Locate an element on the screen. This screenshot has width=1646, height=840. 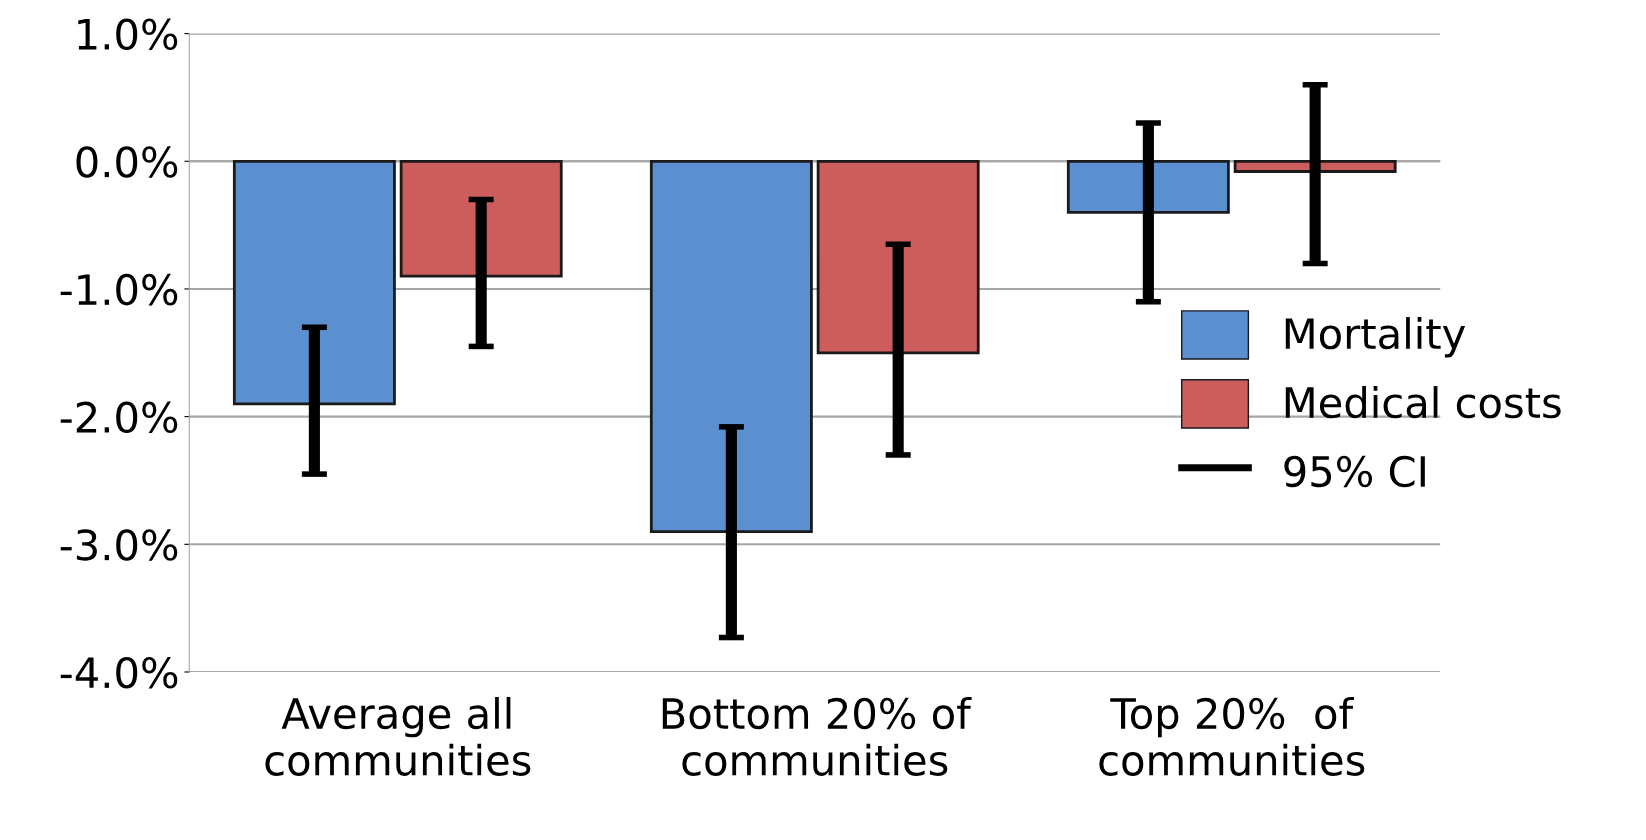
x-tick-label: Bottom 20% of communities is located at coordinates (817, 736).